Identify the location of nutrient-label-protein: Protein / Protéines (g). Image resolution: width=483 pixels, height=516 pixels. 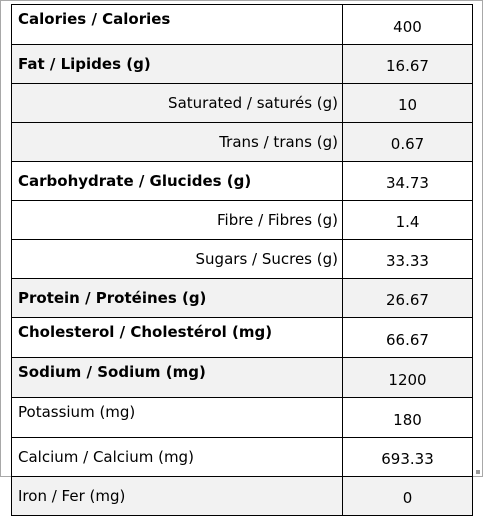
(177, 298).